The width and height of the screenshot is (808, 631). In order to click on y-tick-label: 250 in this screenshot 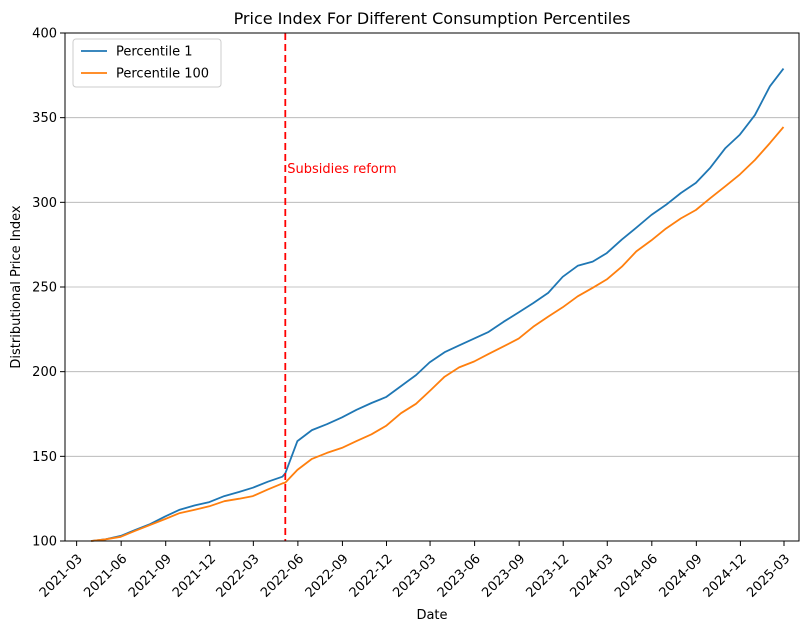, I will do `click(44, 288)`.